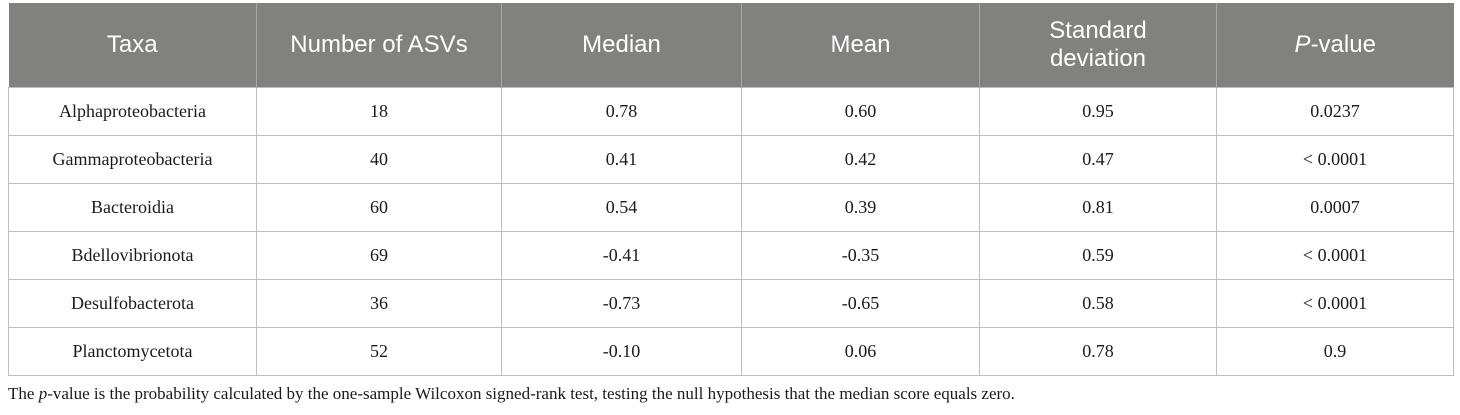  I want to click on table-row: Bacteroidia 60 0.54 0.39 0.81 0.0007, so click(731, 207).